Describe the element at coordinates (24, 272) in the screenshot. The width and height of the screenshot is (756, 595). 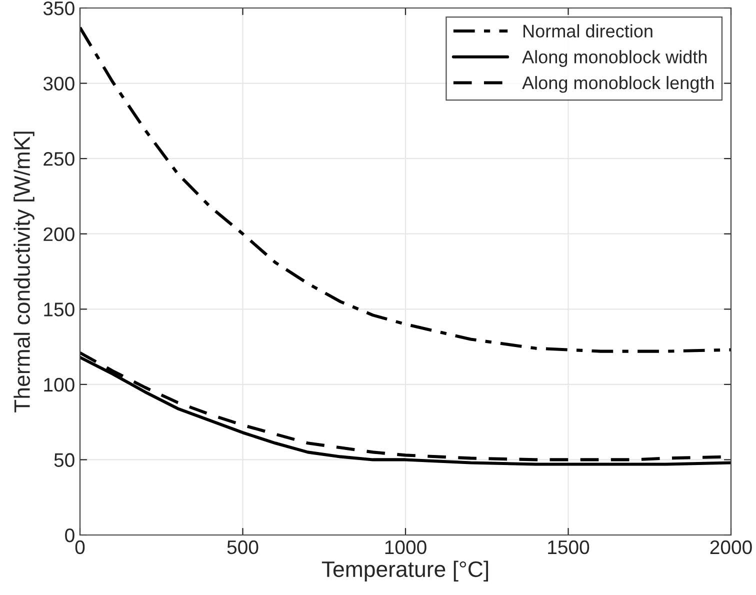
I see `y-axis-title: Thermal conductivity [W/mK]` at that location.